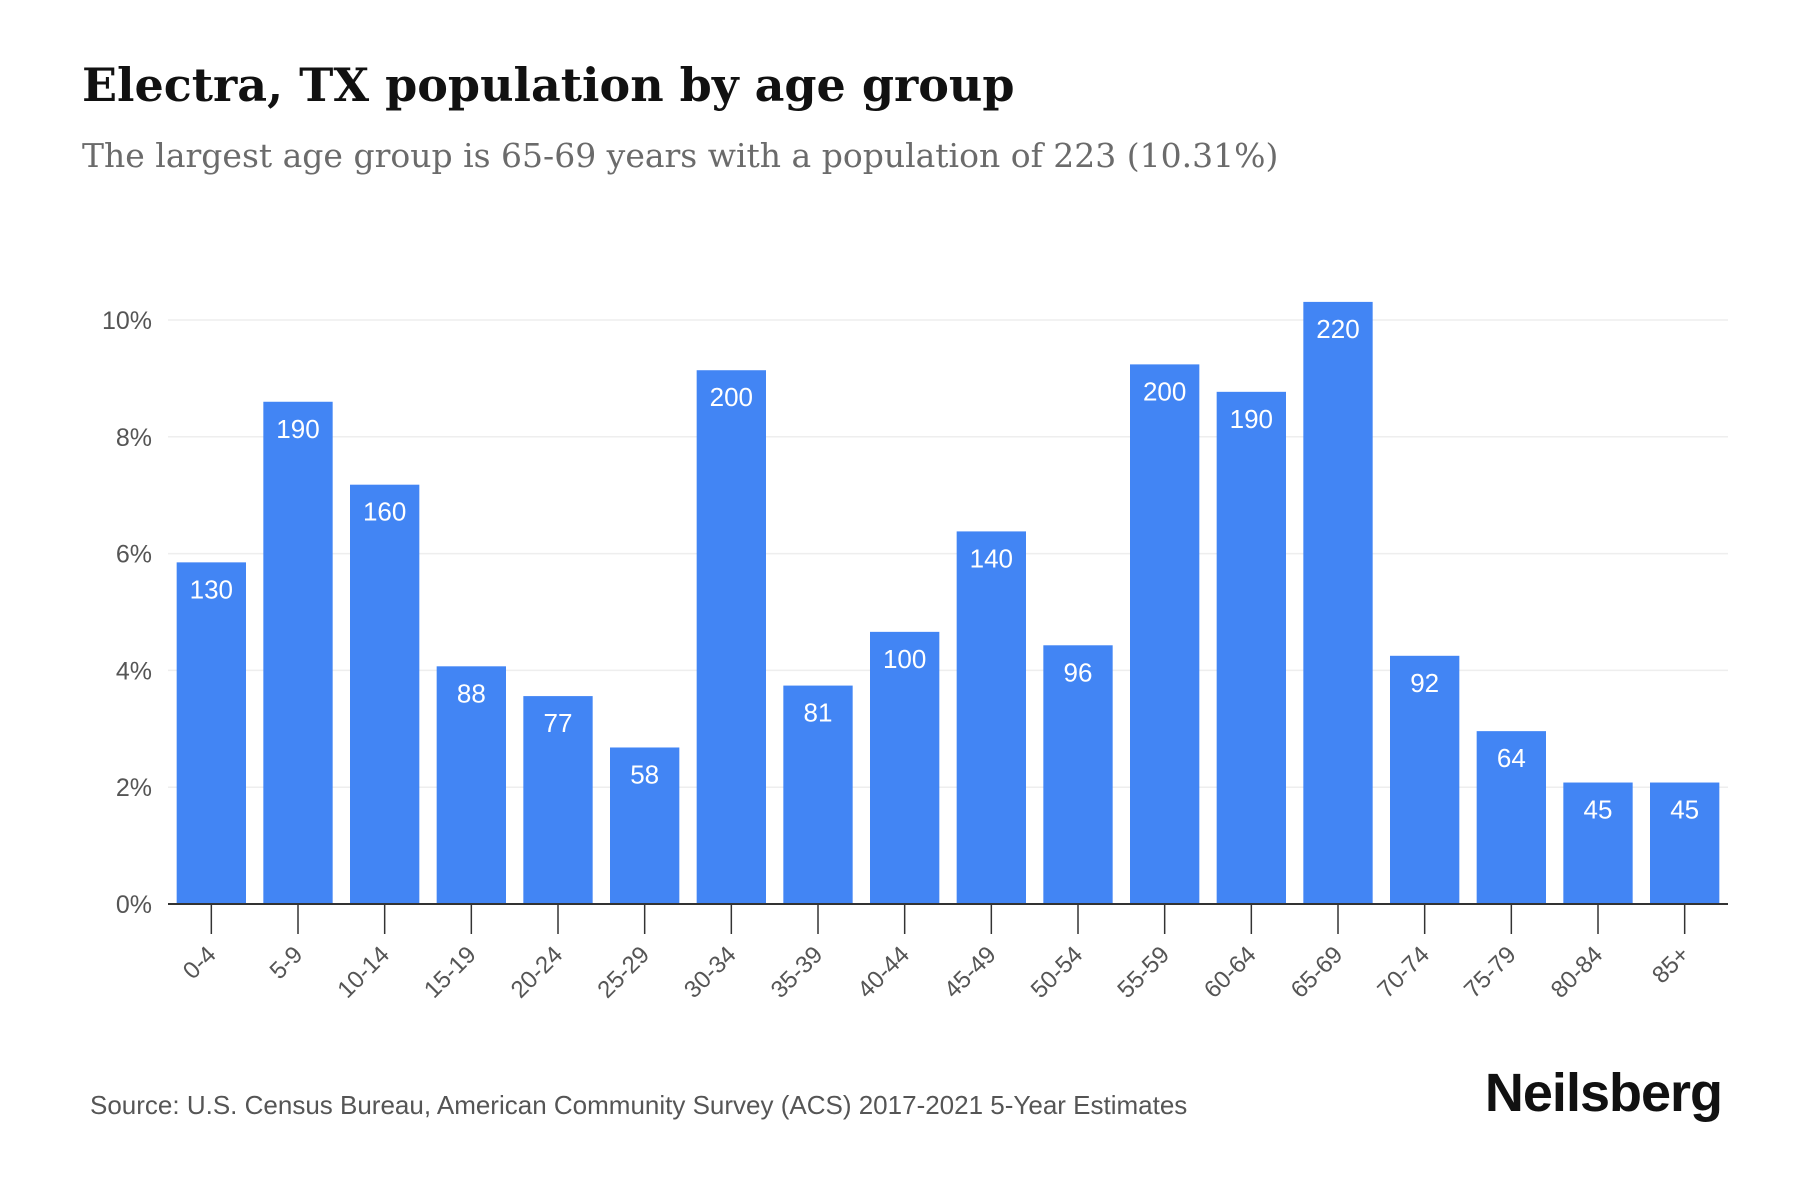 The image size is (1800, 1200). I want to click on x-tick-label: 70-74, so click(1403, 972).